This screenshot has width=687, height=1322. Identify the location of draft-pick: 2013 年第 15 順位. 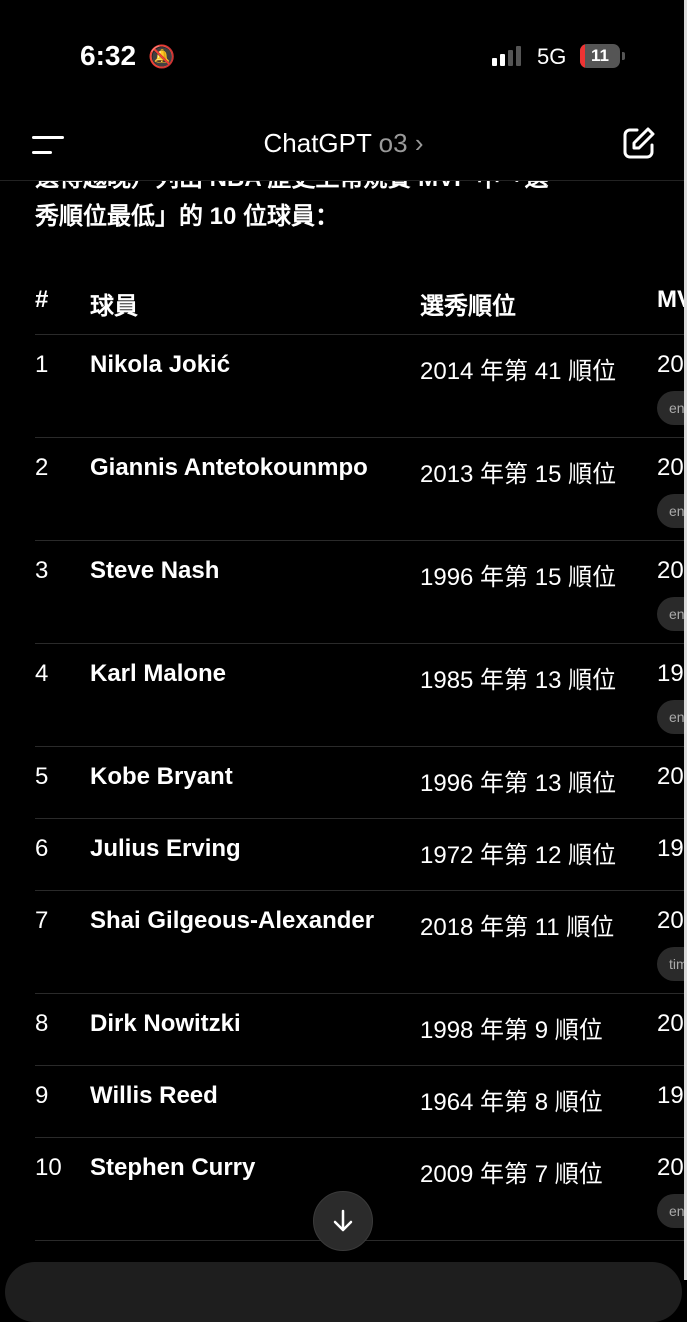
(518, 474).